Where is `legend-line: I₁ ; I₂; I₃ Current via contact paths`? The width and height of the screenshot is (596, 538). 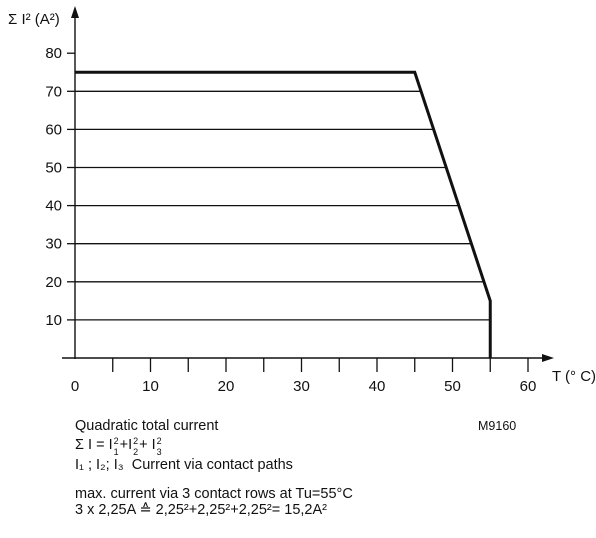 legend-line: I₁ ; I₂; I₃ Current via contact paths is located at coordinates (184, 465).